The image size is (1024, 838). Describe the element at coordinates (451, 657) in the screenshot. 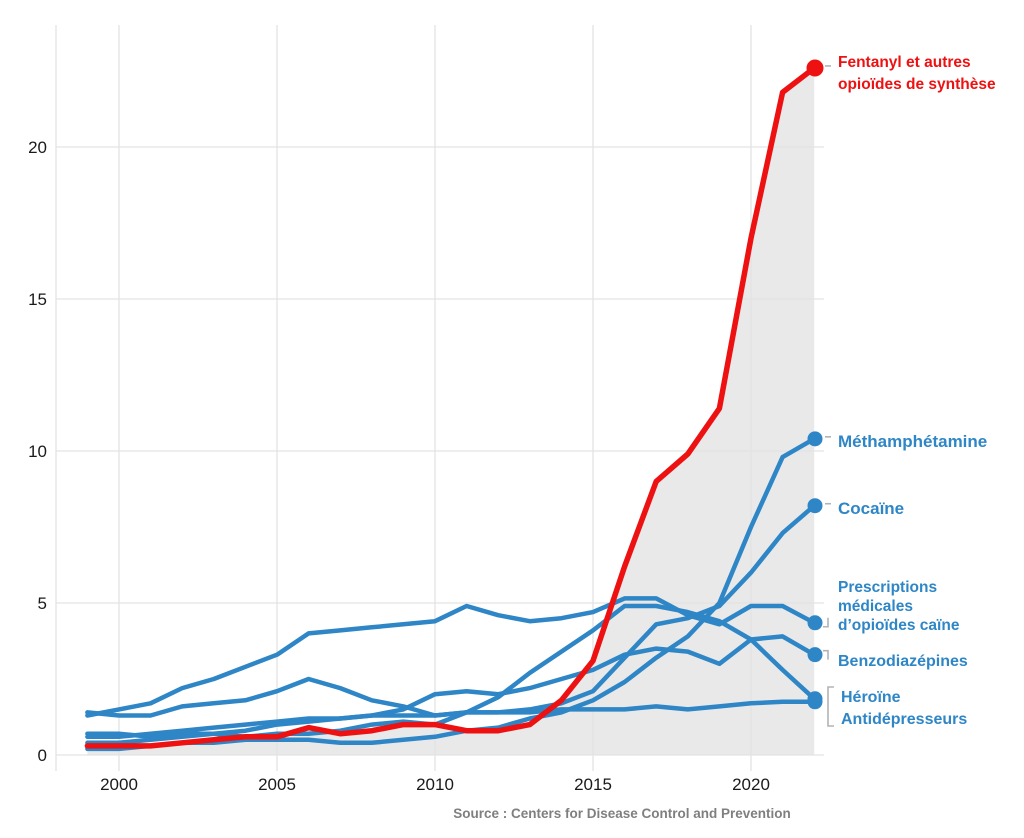

I see `series-line-prescription_opioids` at that location.